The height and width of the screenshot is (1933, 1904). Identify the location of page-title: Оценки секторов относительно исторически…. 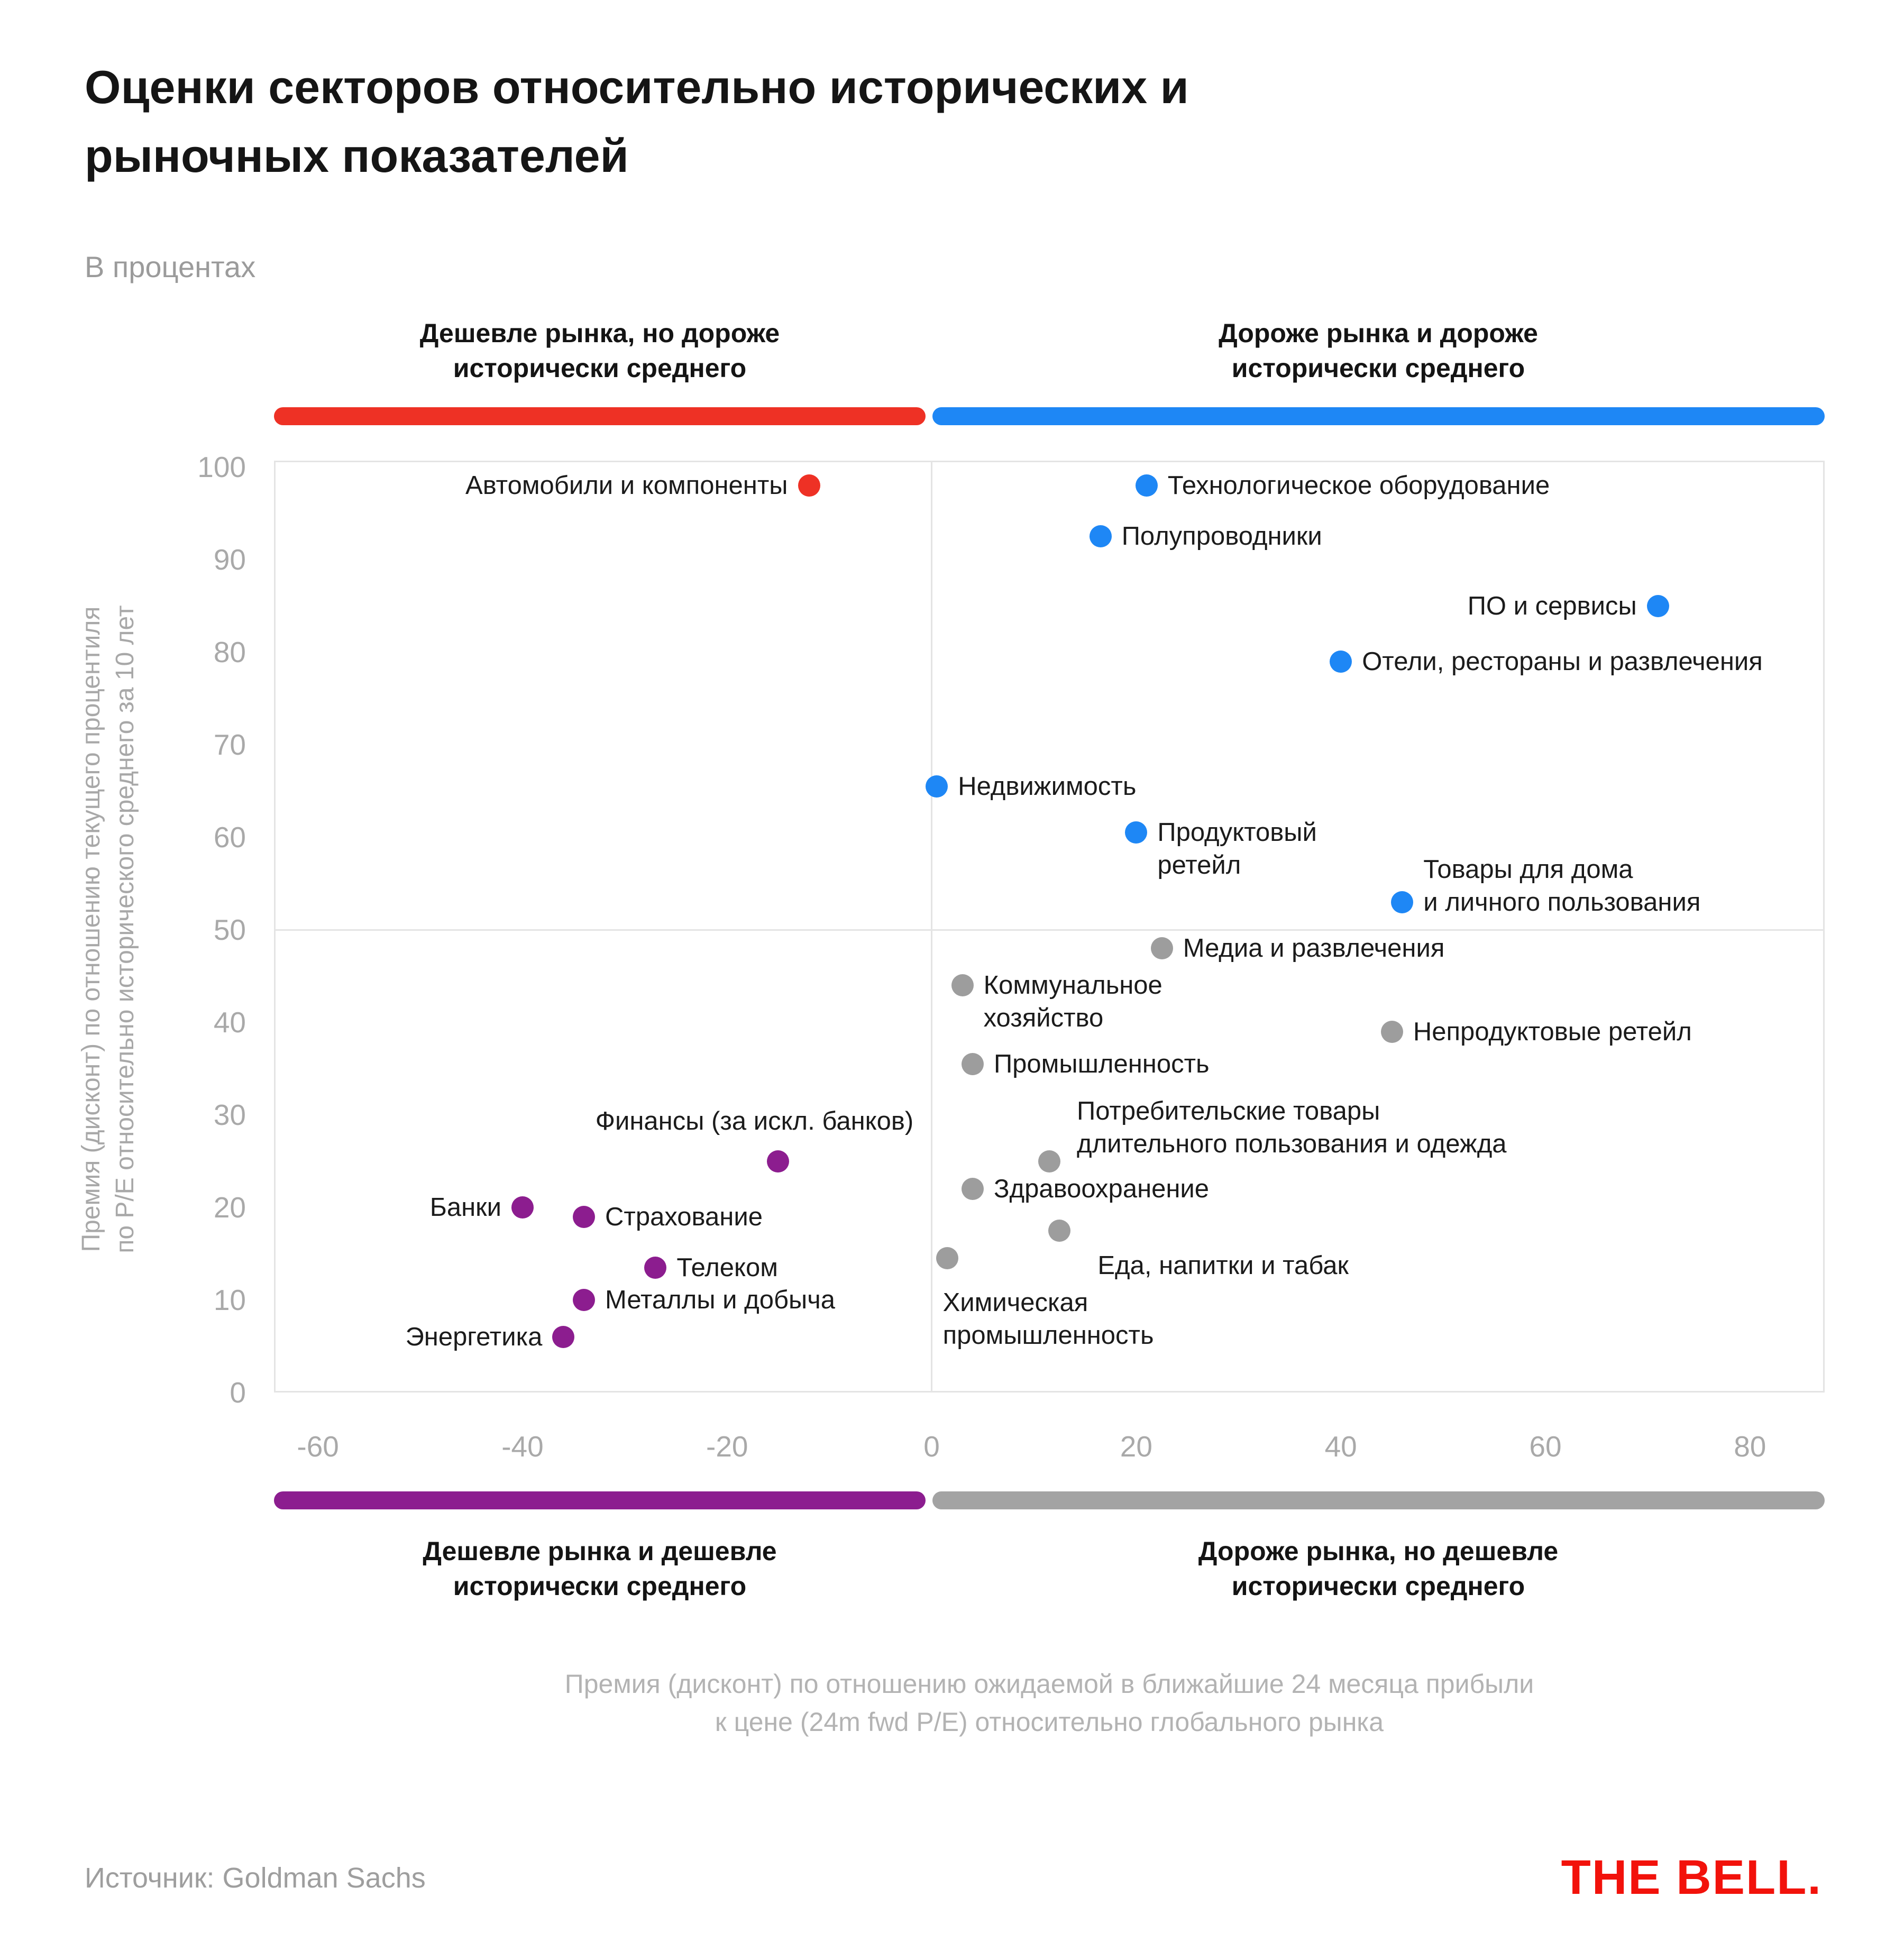
(637, 122).